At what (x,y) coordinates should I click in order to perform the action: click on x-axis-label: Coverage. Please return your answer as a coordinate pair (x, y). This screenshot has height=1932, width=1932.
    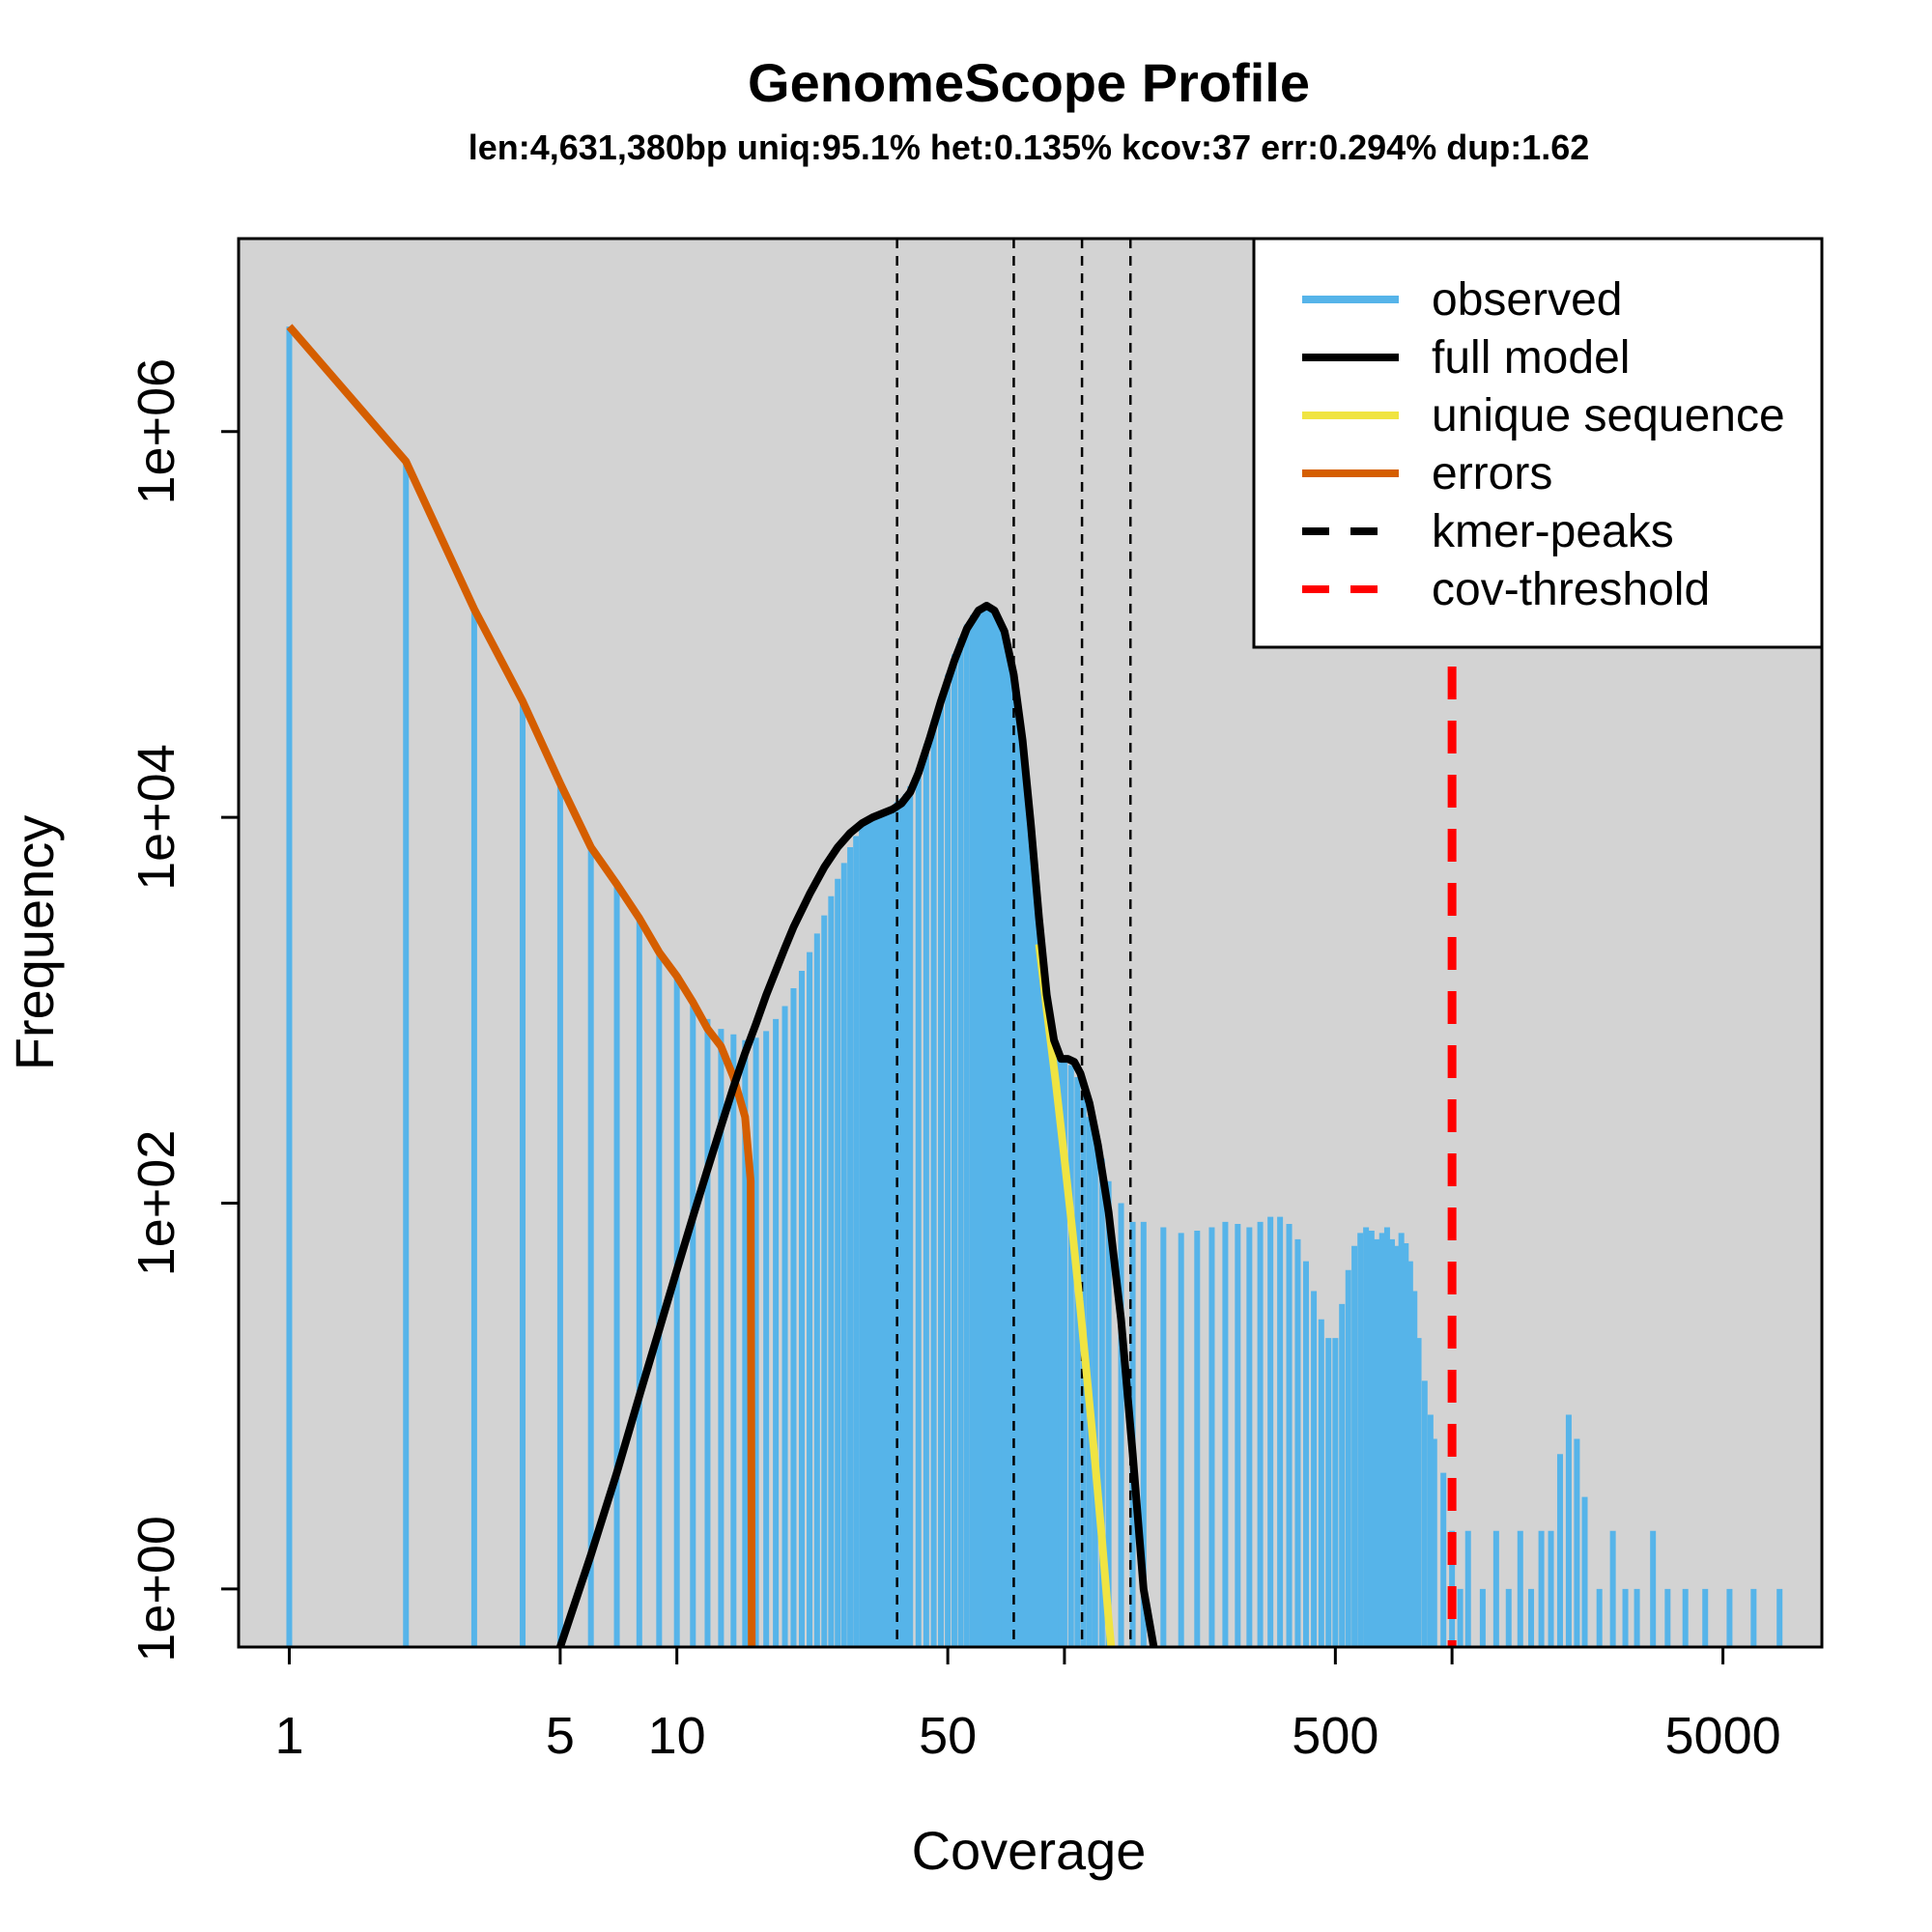
    Looking at the image, I should click on (1029, 1850).